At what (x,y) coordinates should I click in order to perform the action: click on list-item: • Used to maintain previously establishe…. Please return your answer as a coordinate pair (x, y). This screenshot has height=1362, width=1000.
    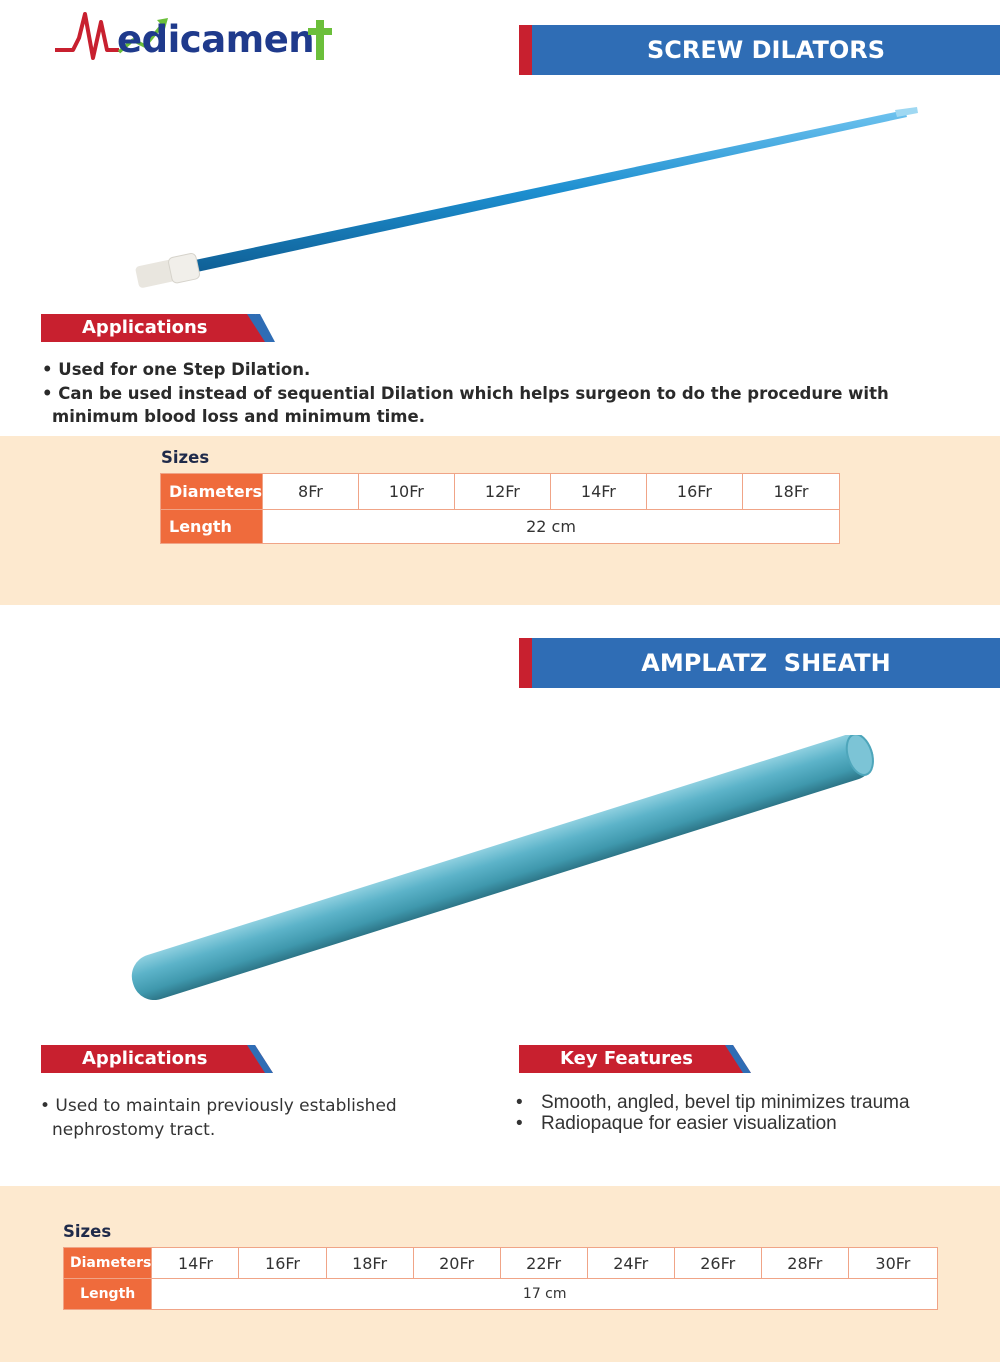
    Looking at the image, I should click on (218, 1118).